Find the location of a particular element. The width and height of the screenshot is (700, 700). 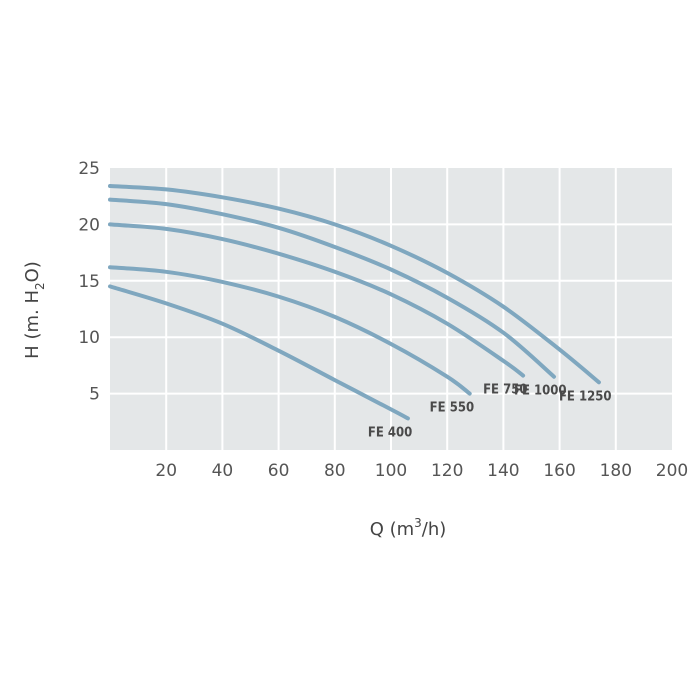

x-axis-label-post: /h) is located at coordinates (434, 529).